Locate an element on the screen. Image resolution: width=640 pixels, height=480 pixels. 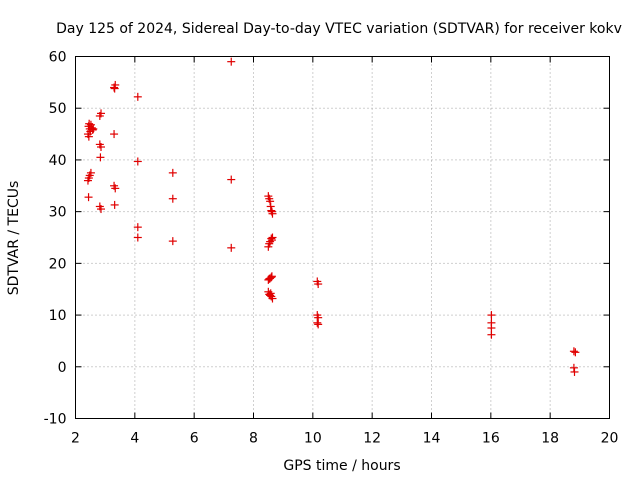
x-tick-label: 2 is located at coordinates (75, 439).